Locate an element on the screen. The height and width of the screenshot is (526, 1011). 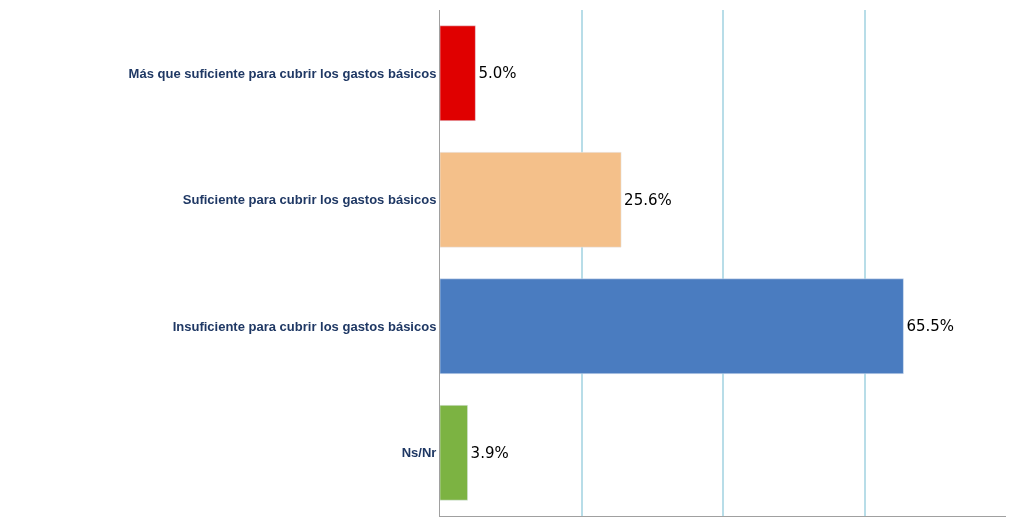
y-tick-label: Más que suficiente para cubrir los gastos básicos is located at coordinates (282, 73).